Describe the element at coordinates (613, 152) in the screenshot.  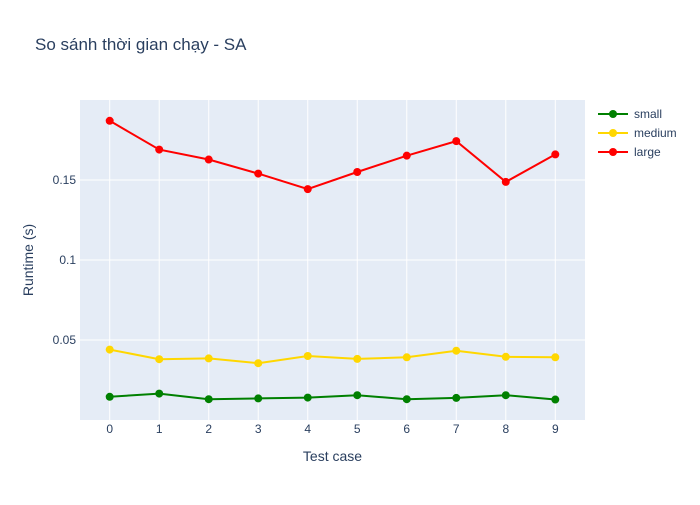
I see `legend-marker-large` at that location.